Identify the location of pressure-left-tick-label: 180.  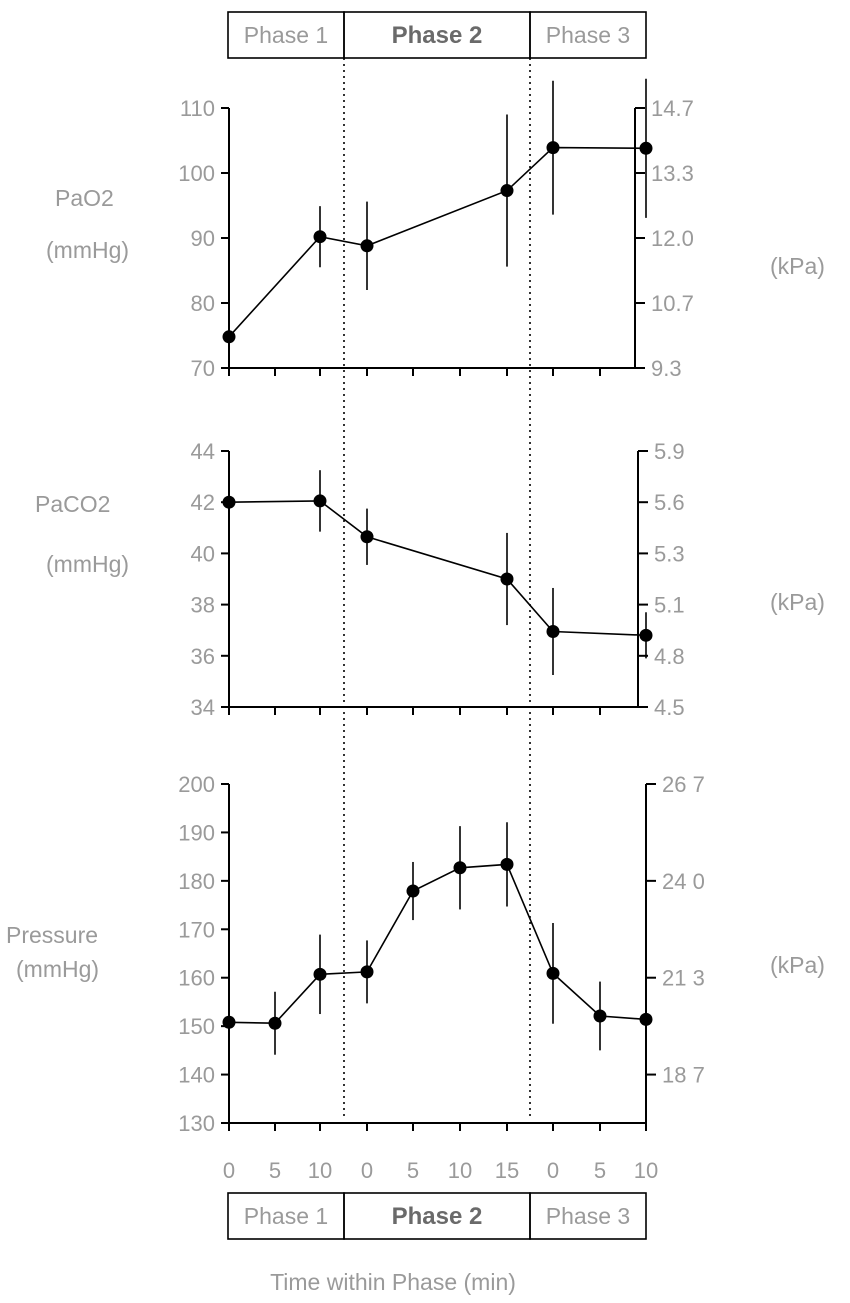
(196, 881).